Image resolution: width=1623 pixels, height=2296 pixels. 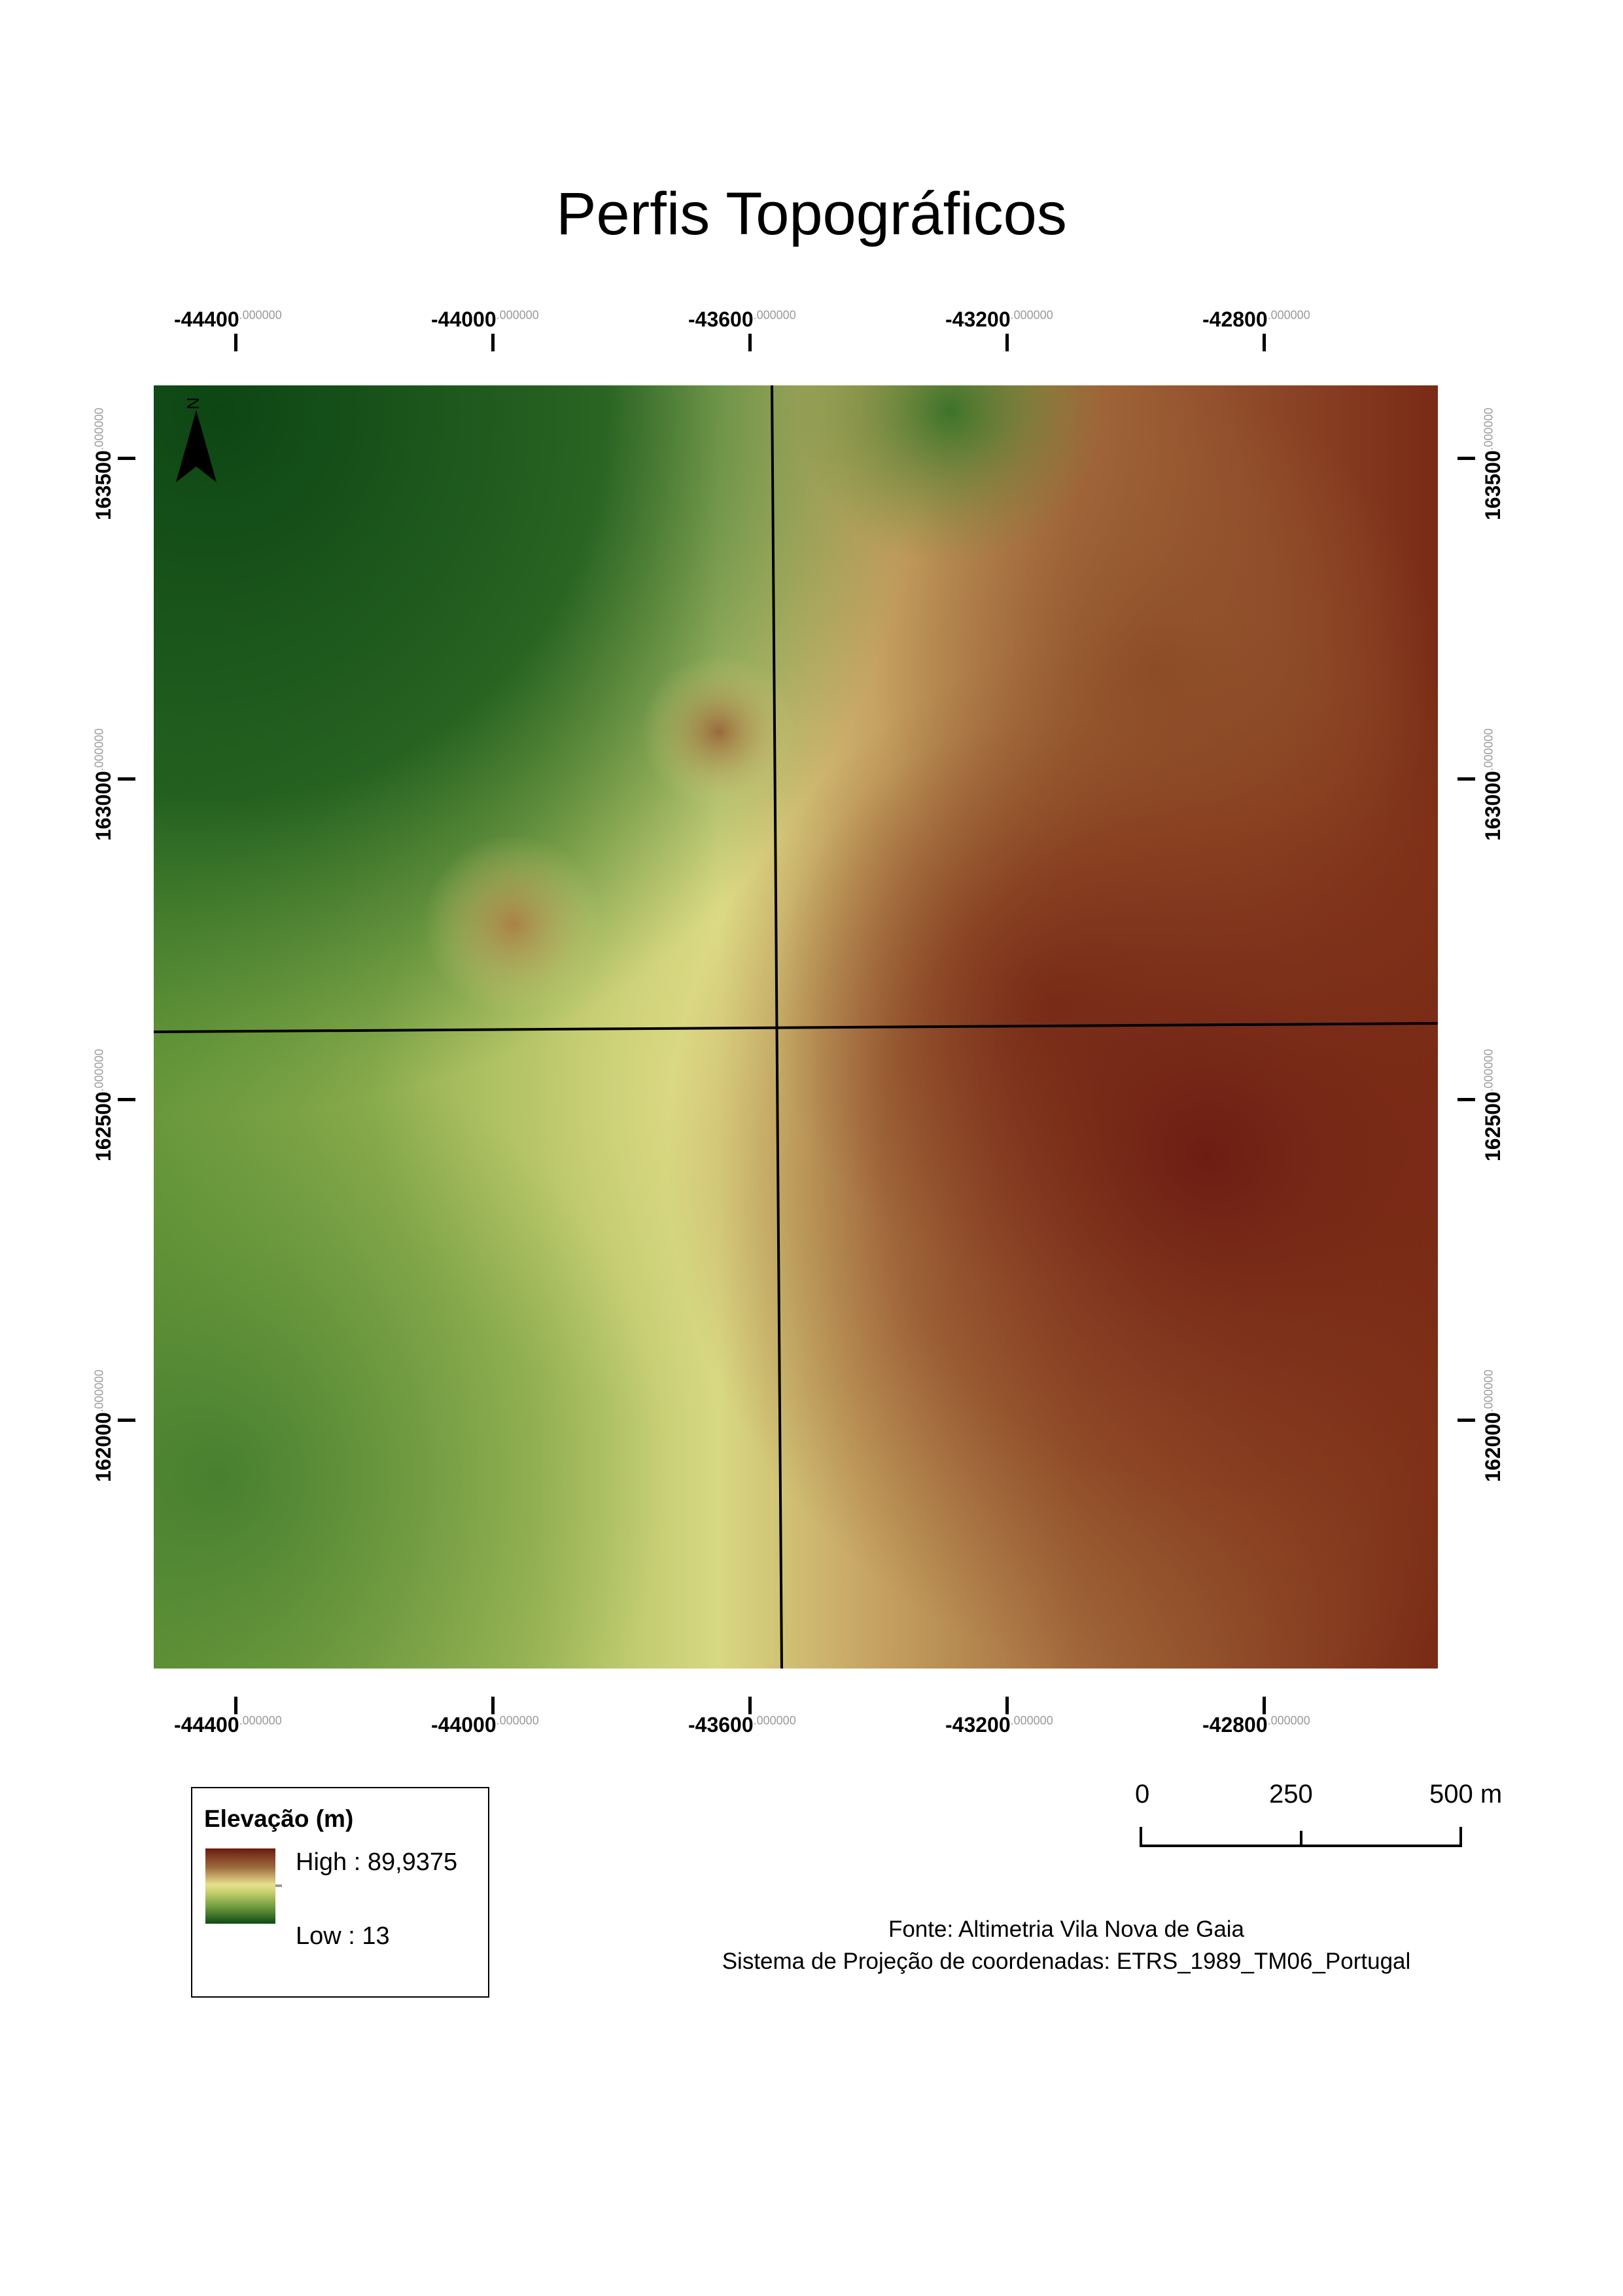 I want to click on y-tick-label-right-4: 162000.000000, so click(x=1493, y=1426).